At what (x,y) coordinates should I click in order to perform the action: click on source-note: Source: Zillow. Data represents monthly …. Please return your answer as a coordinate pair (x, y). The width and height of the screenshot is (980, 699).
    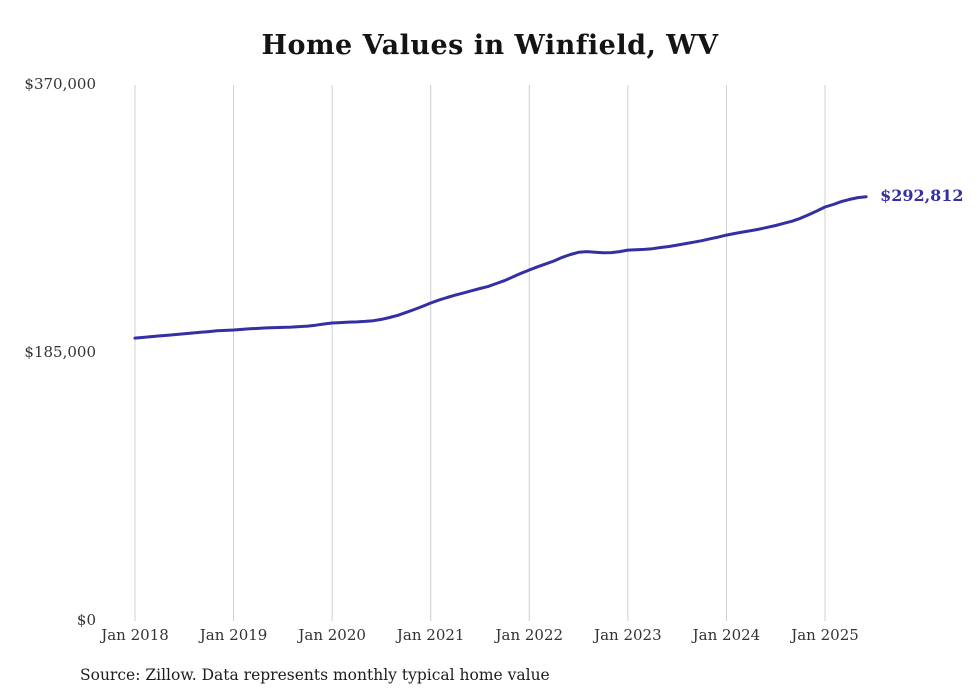
    Looking at the image, I should click on (315, 675).